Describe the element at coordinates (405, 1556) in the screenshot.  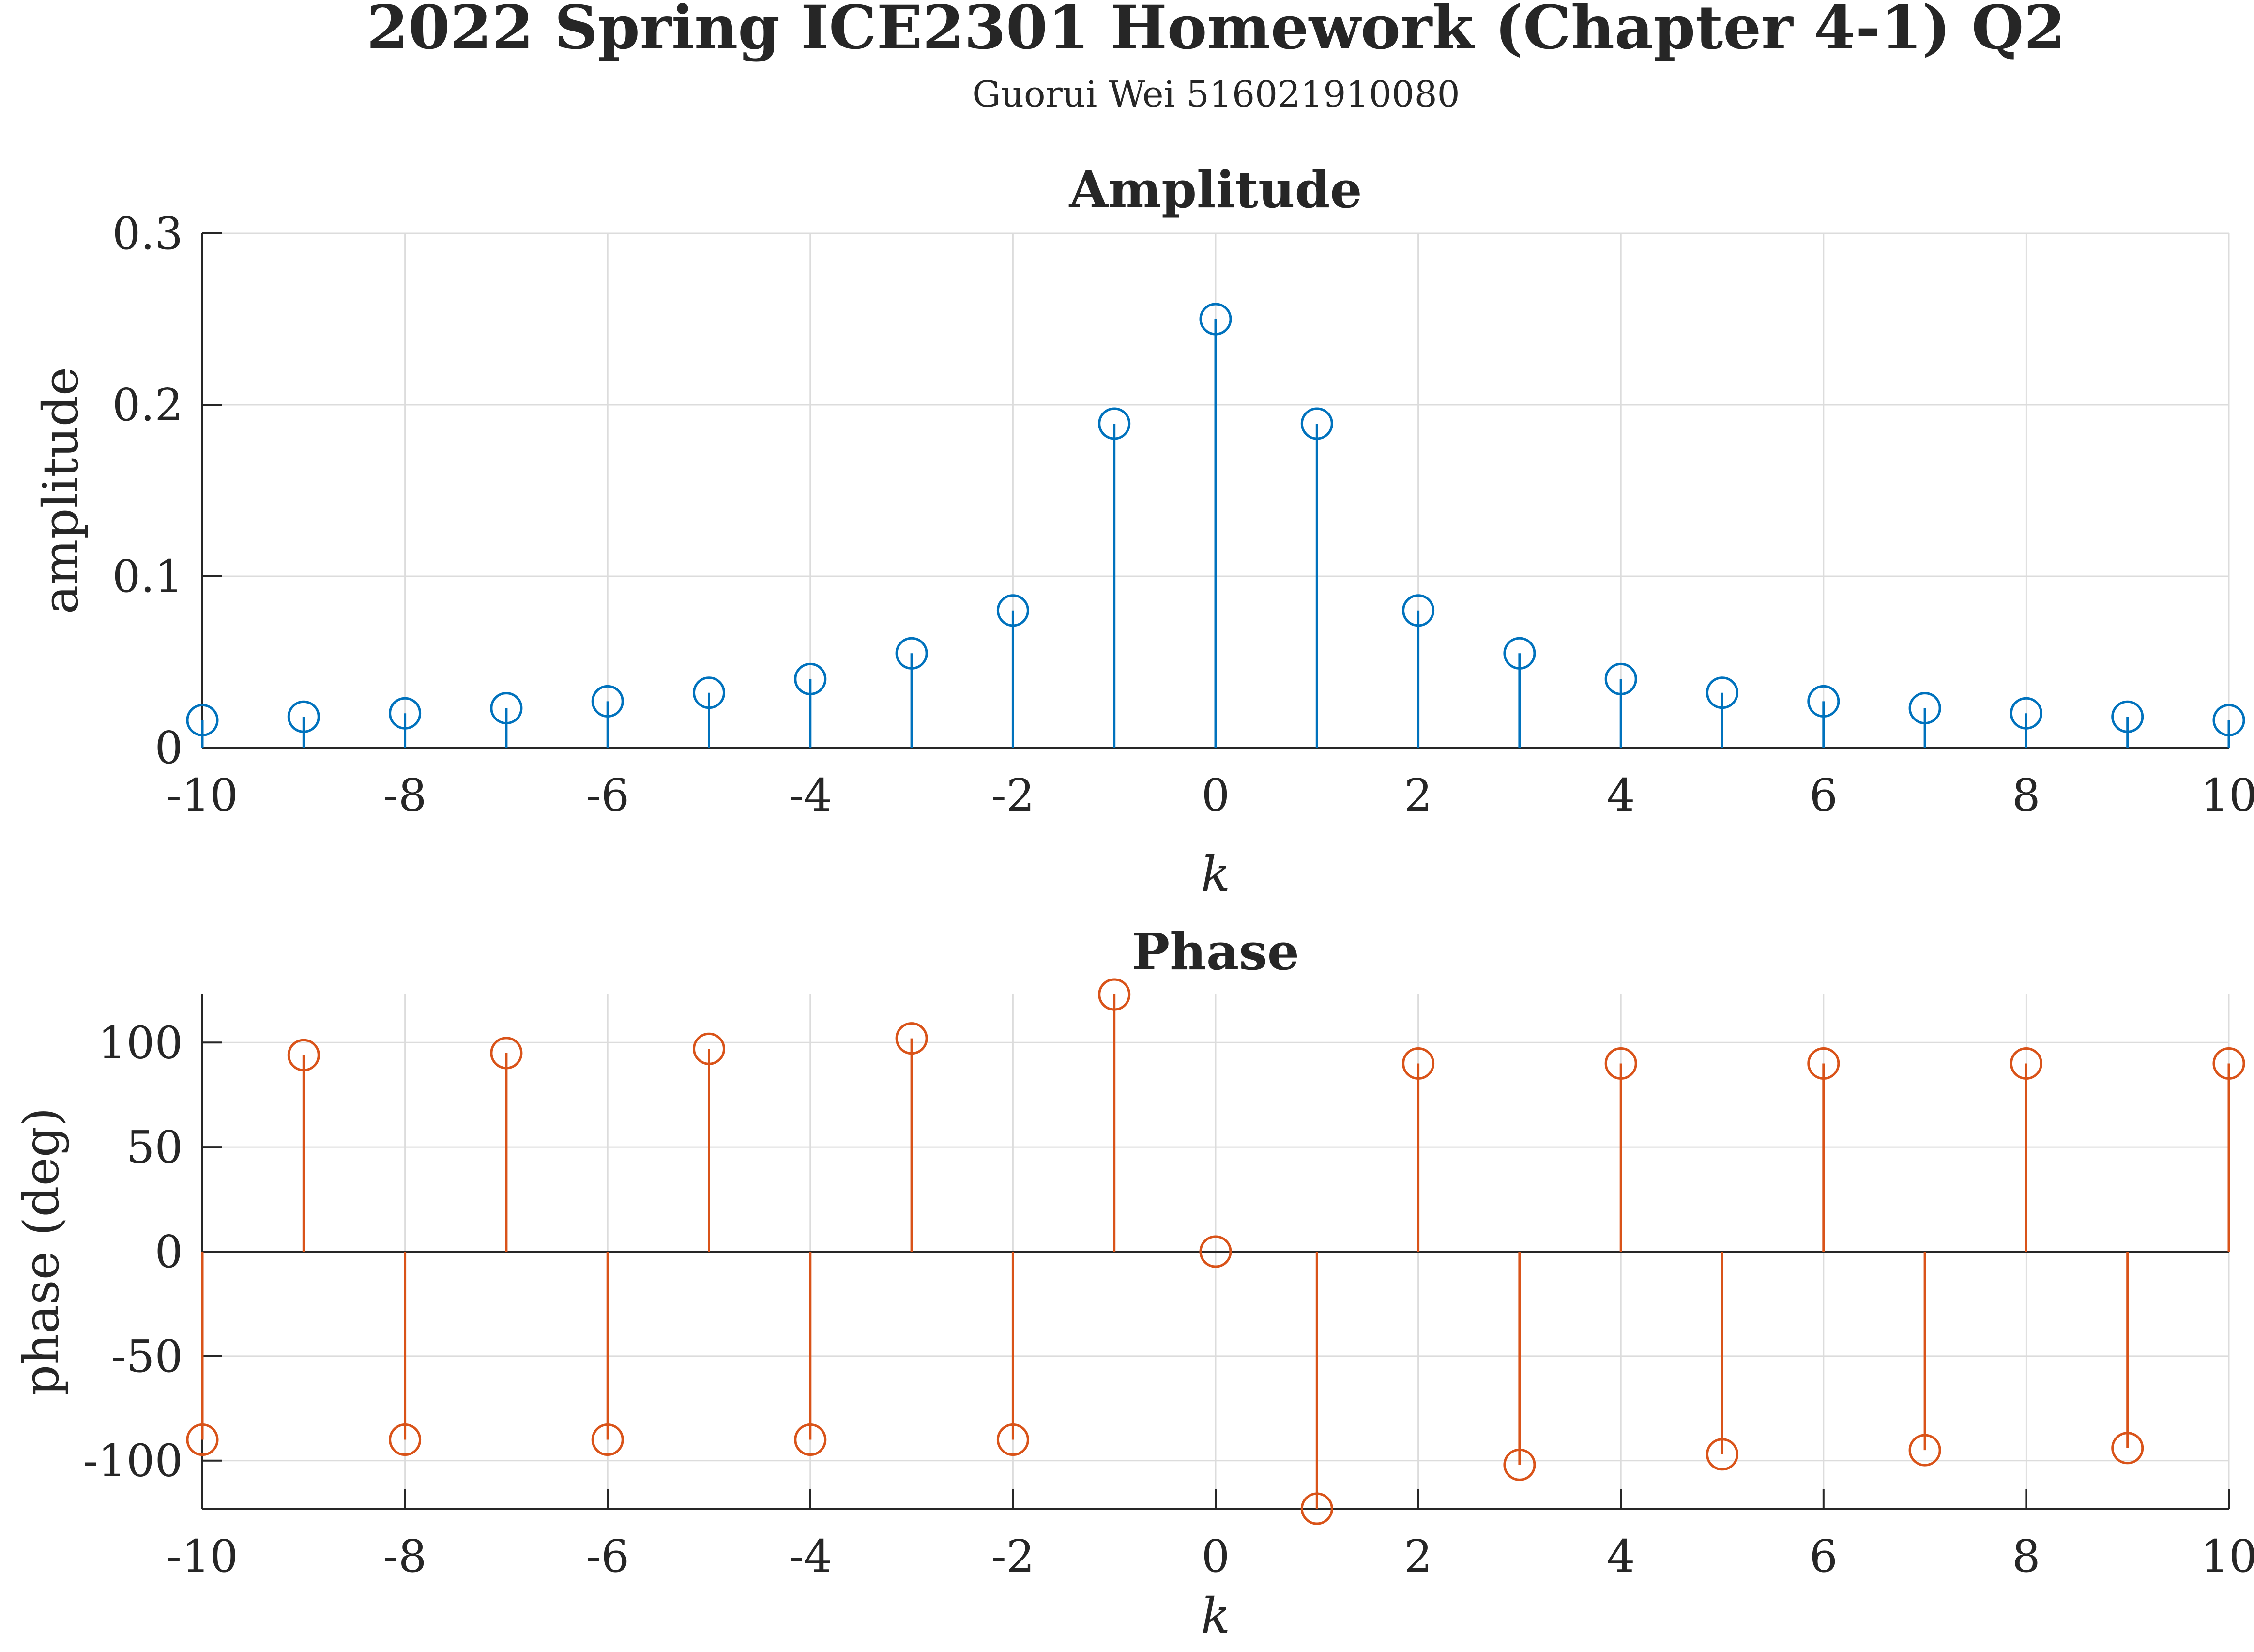
I see `chart1-xtick-label-1: -8` at that location.